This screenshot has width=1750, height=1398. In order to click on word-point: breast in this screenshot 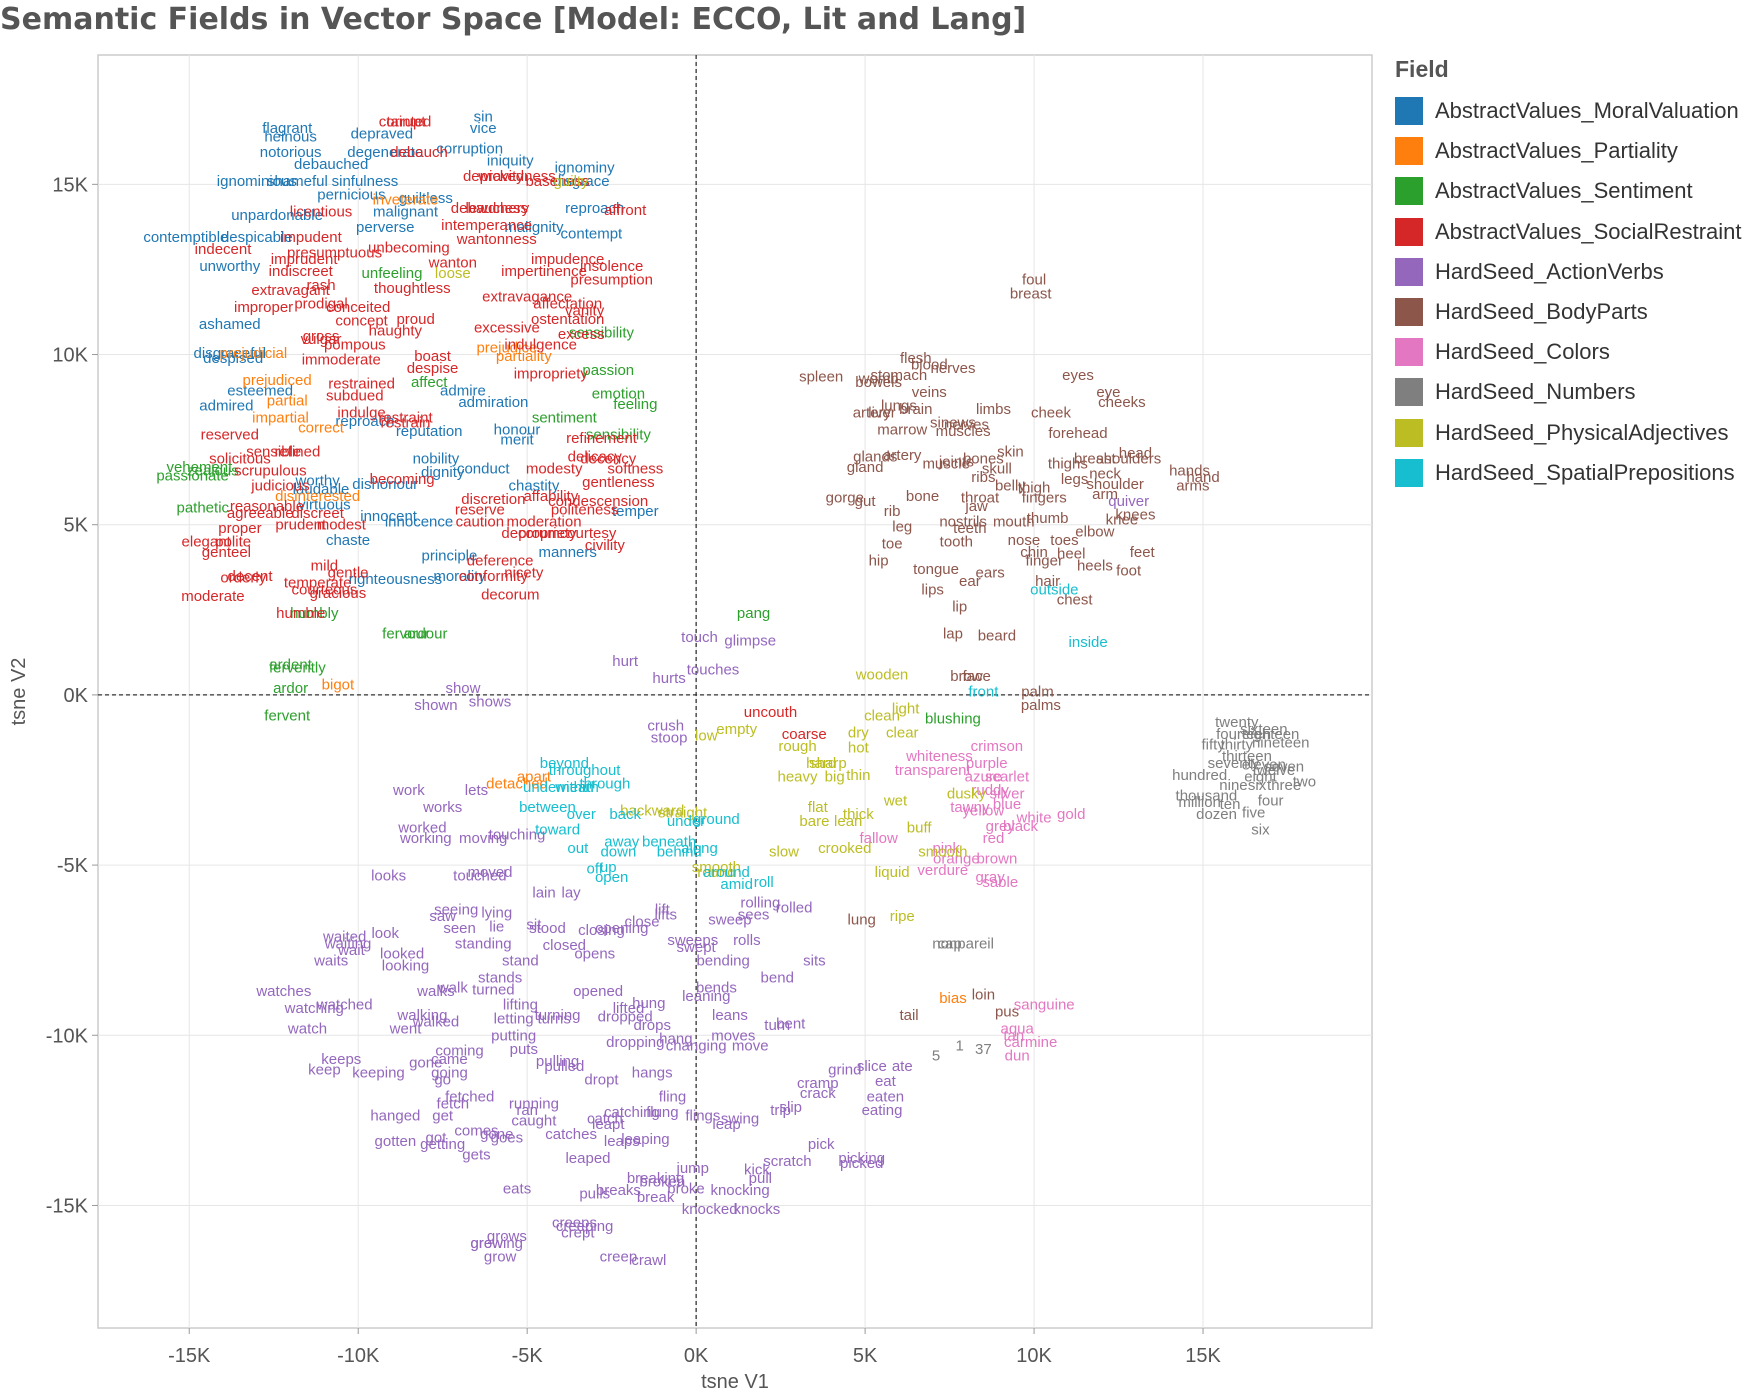, I will do `click(1031, 293)`.